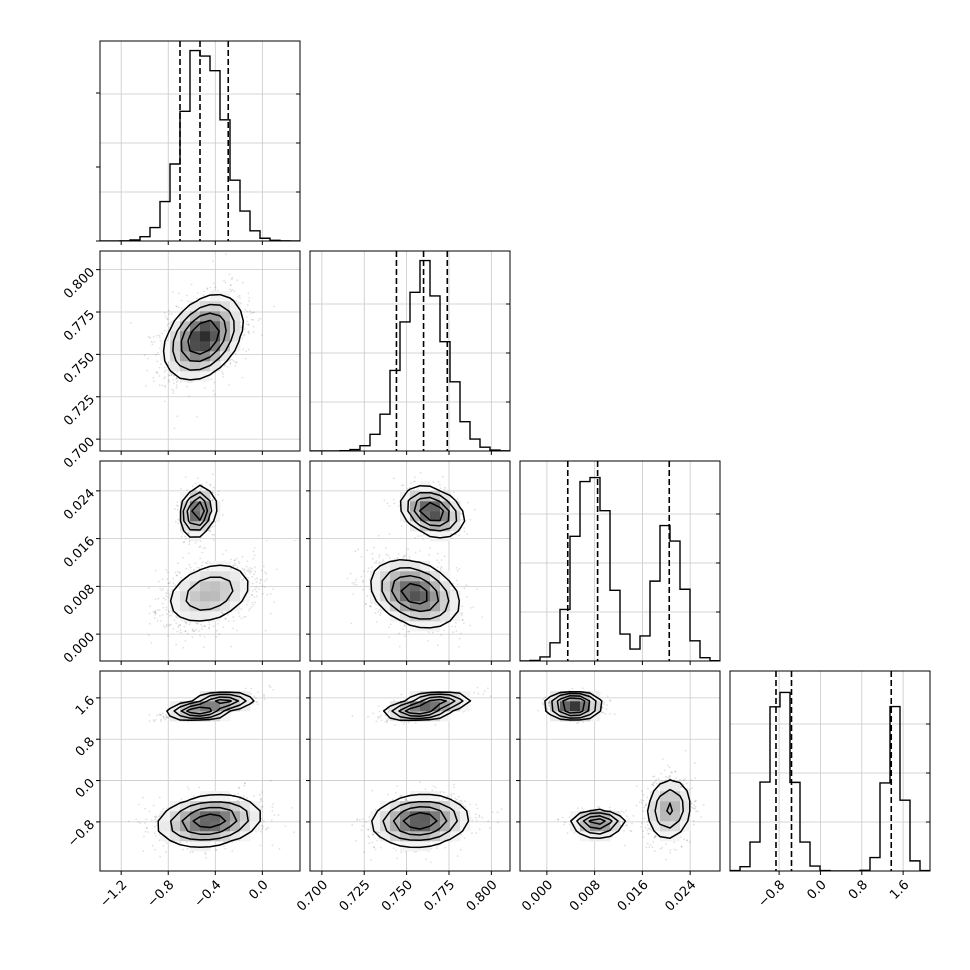 The image size is (970, 970). I want to click on histogram-p2, so click(620, 562).